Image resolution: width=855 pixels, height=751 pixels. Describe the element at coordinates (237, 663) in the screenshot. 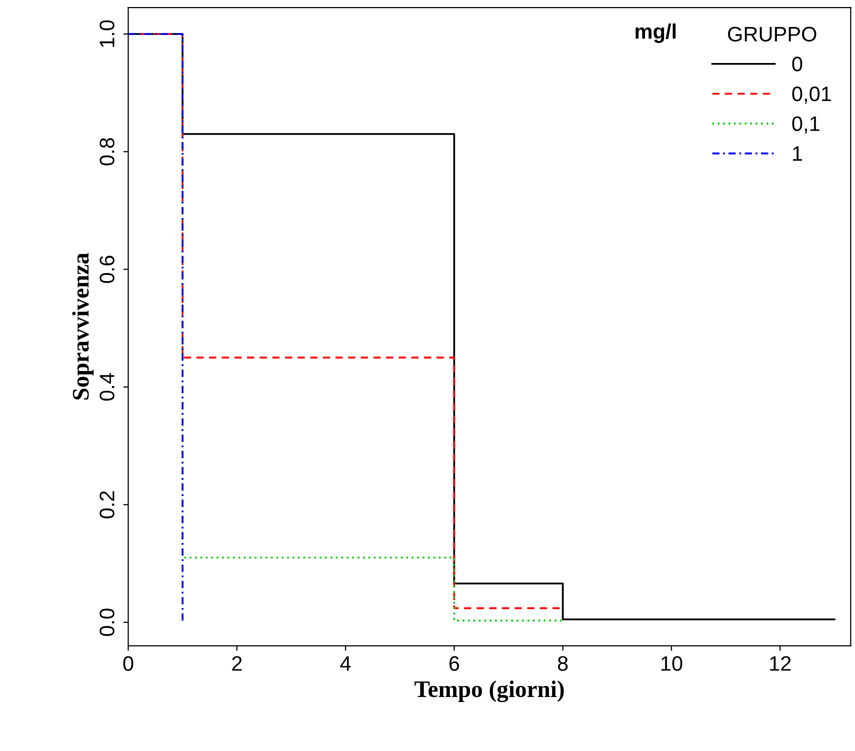

I see `x-tick-label: 2` at that location.